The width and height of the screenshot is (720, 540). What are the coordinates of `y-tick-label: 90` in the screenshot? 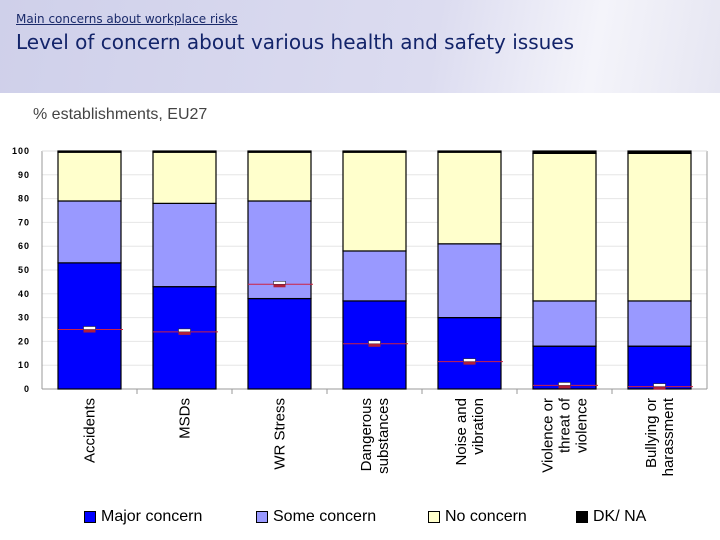 It's located at (24, 175).